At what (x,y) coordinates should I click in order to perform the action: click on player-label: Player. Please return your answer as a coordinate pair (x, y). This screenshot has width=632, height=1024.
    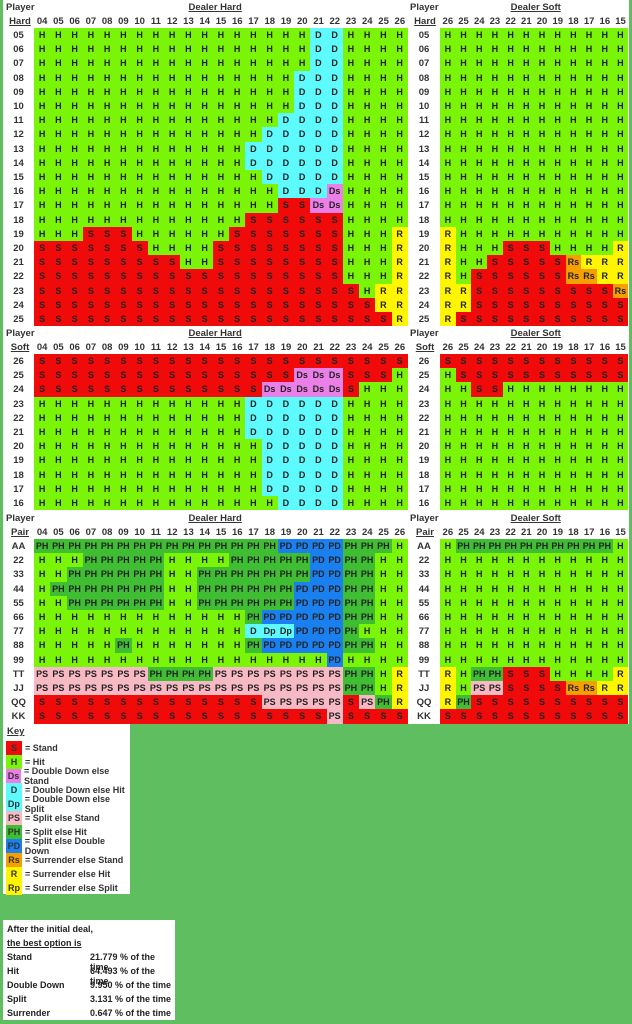
    Looking at the image, I should click on (20, 518).